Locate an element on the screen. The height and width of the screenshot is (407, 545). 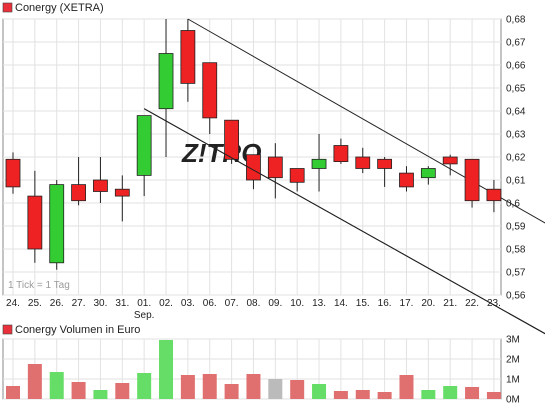
price-y-tick-label: 0,56 is located at coordinates (516, 296).